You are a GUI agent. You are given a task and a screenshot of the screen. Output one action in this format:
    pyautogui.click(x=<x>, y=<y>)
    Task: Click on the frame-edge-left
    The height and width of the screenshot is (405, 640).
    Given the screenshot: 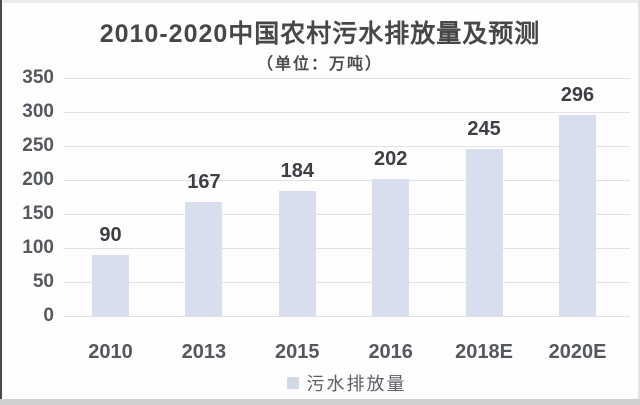 What is the action you would take?
    pyautogui.click(x=1, y=202)
    